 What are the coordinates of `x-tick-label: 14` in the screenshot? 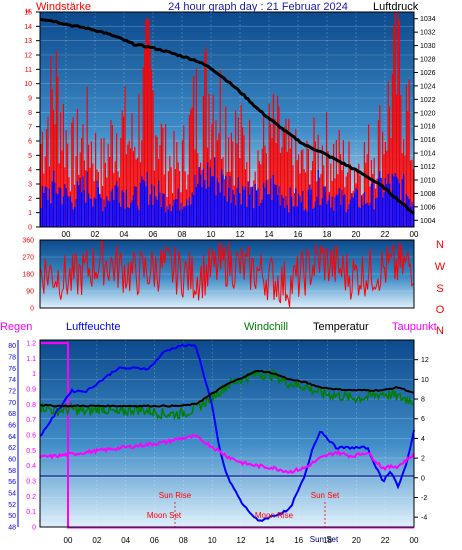 It's located at (269, 540).